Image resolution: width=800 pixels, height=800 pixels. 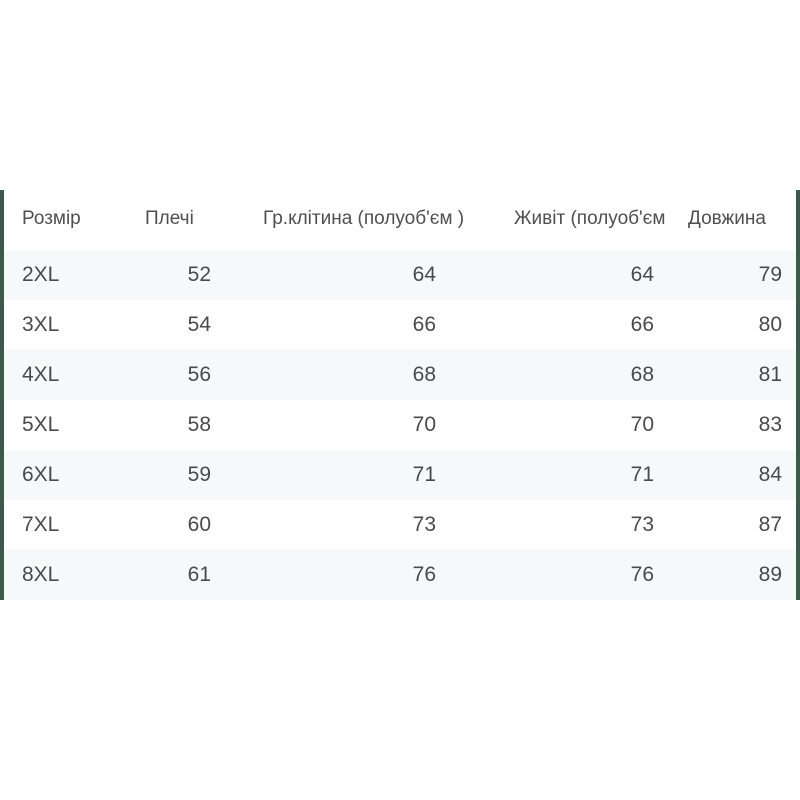 What do you see at coordinates (740, 275) in the screenshot?
I see `cell-length: 79` at bounding box center [740, 275].